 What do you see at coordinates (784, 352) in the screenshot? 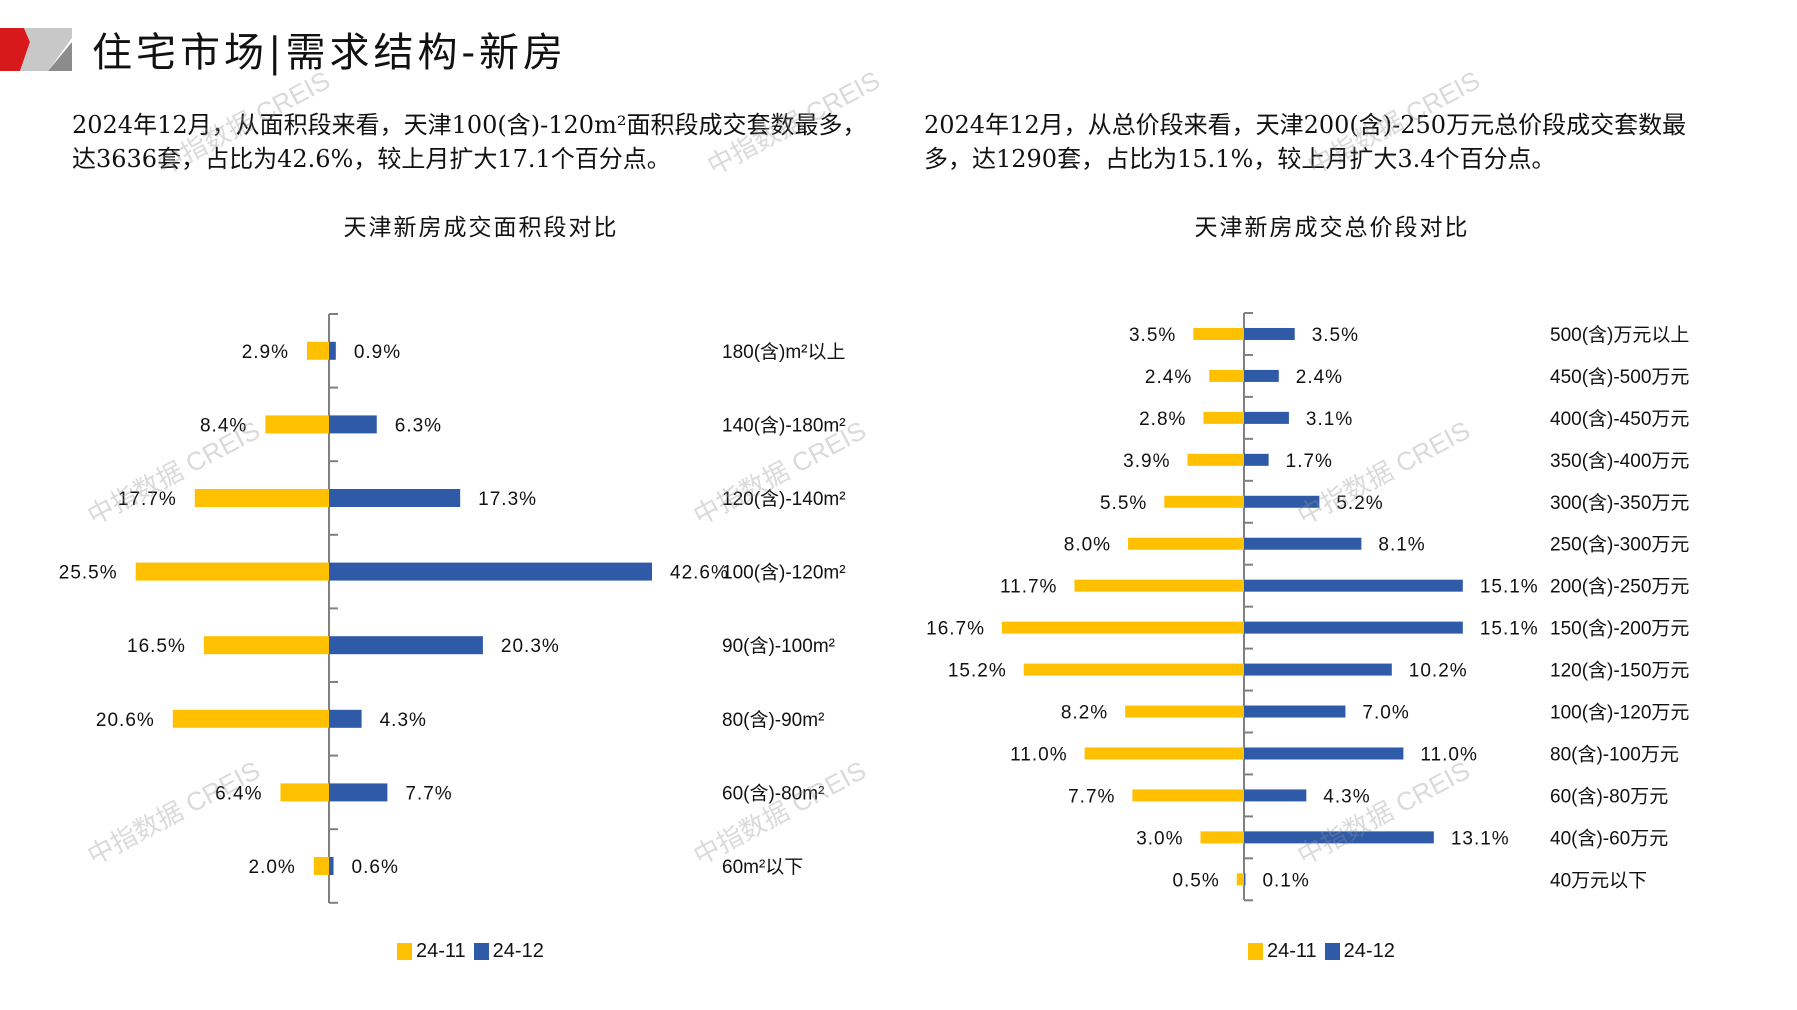
I see `category-label: 180(含)m²以上` at bounding box center [784, 352].